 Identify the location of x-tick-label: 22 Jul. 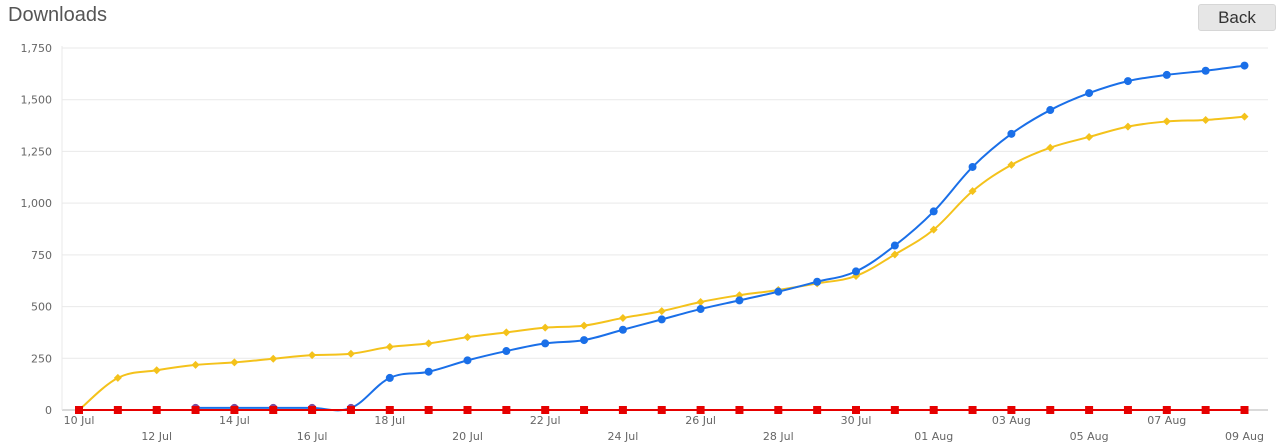
(545, 420).